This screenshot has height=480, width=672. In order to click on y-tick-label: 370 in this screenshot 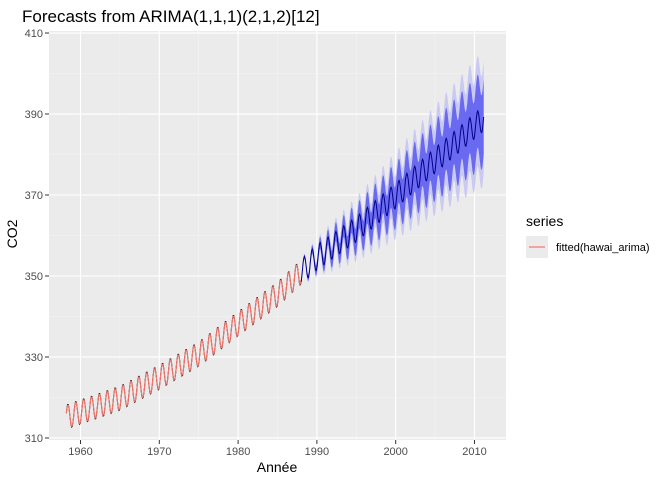, I will do `click(34, 196)`.